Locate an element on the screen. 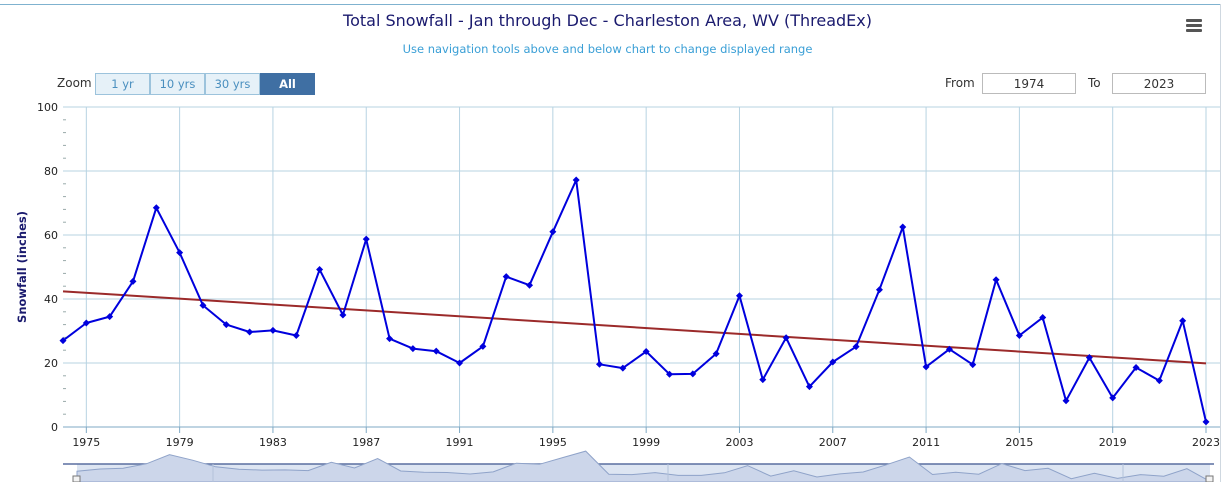 The width and height of the screenshot is (1225, 482). trend-line is located at coordinates (634, 327).